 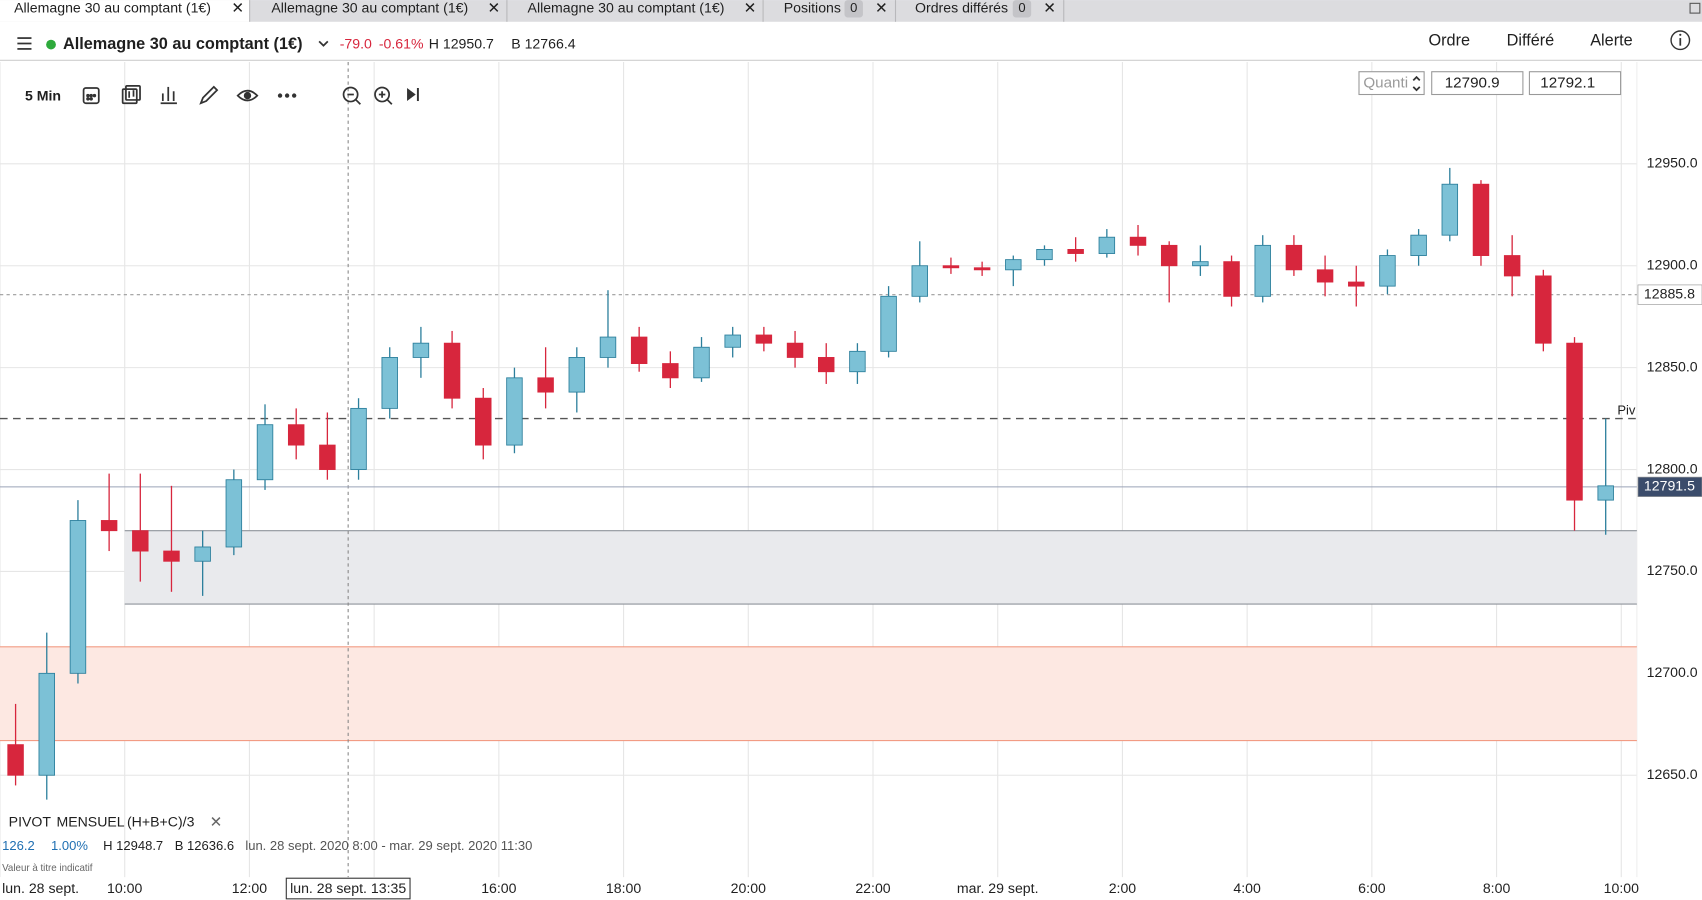 I want to click on x-tick-label: lun. 28 sept., so click(x=40, y=888).